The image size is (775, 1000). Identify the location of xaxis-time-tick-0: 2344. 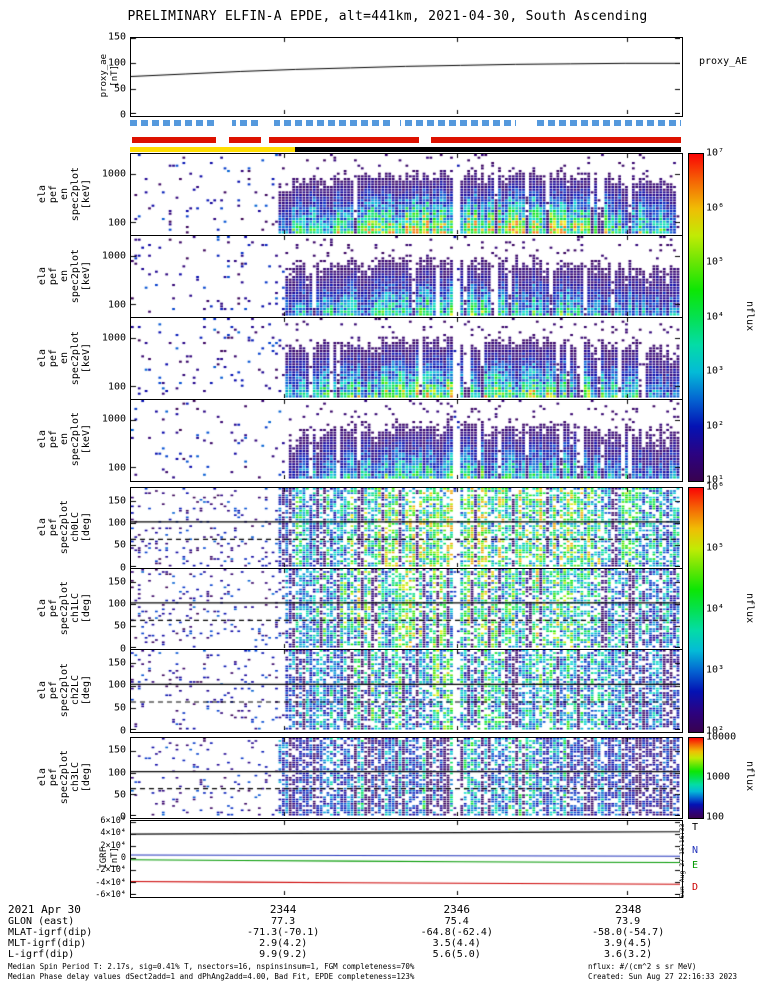
(283, 909).